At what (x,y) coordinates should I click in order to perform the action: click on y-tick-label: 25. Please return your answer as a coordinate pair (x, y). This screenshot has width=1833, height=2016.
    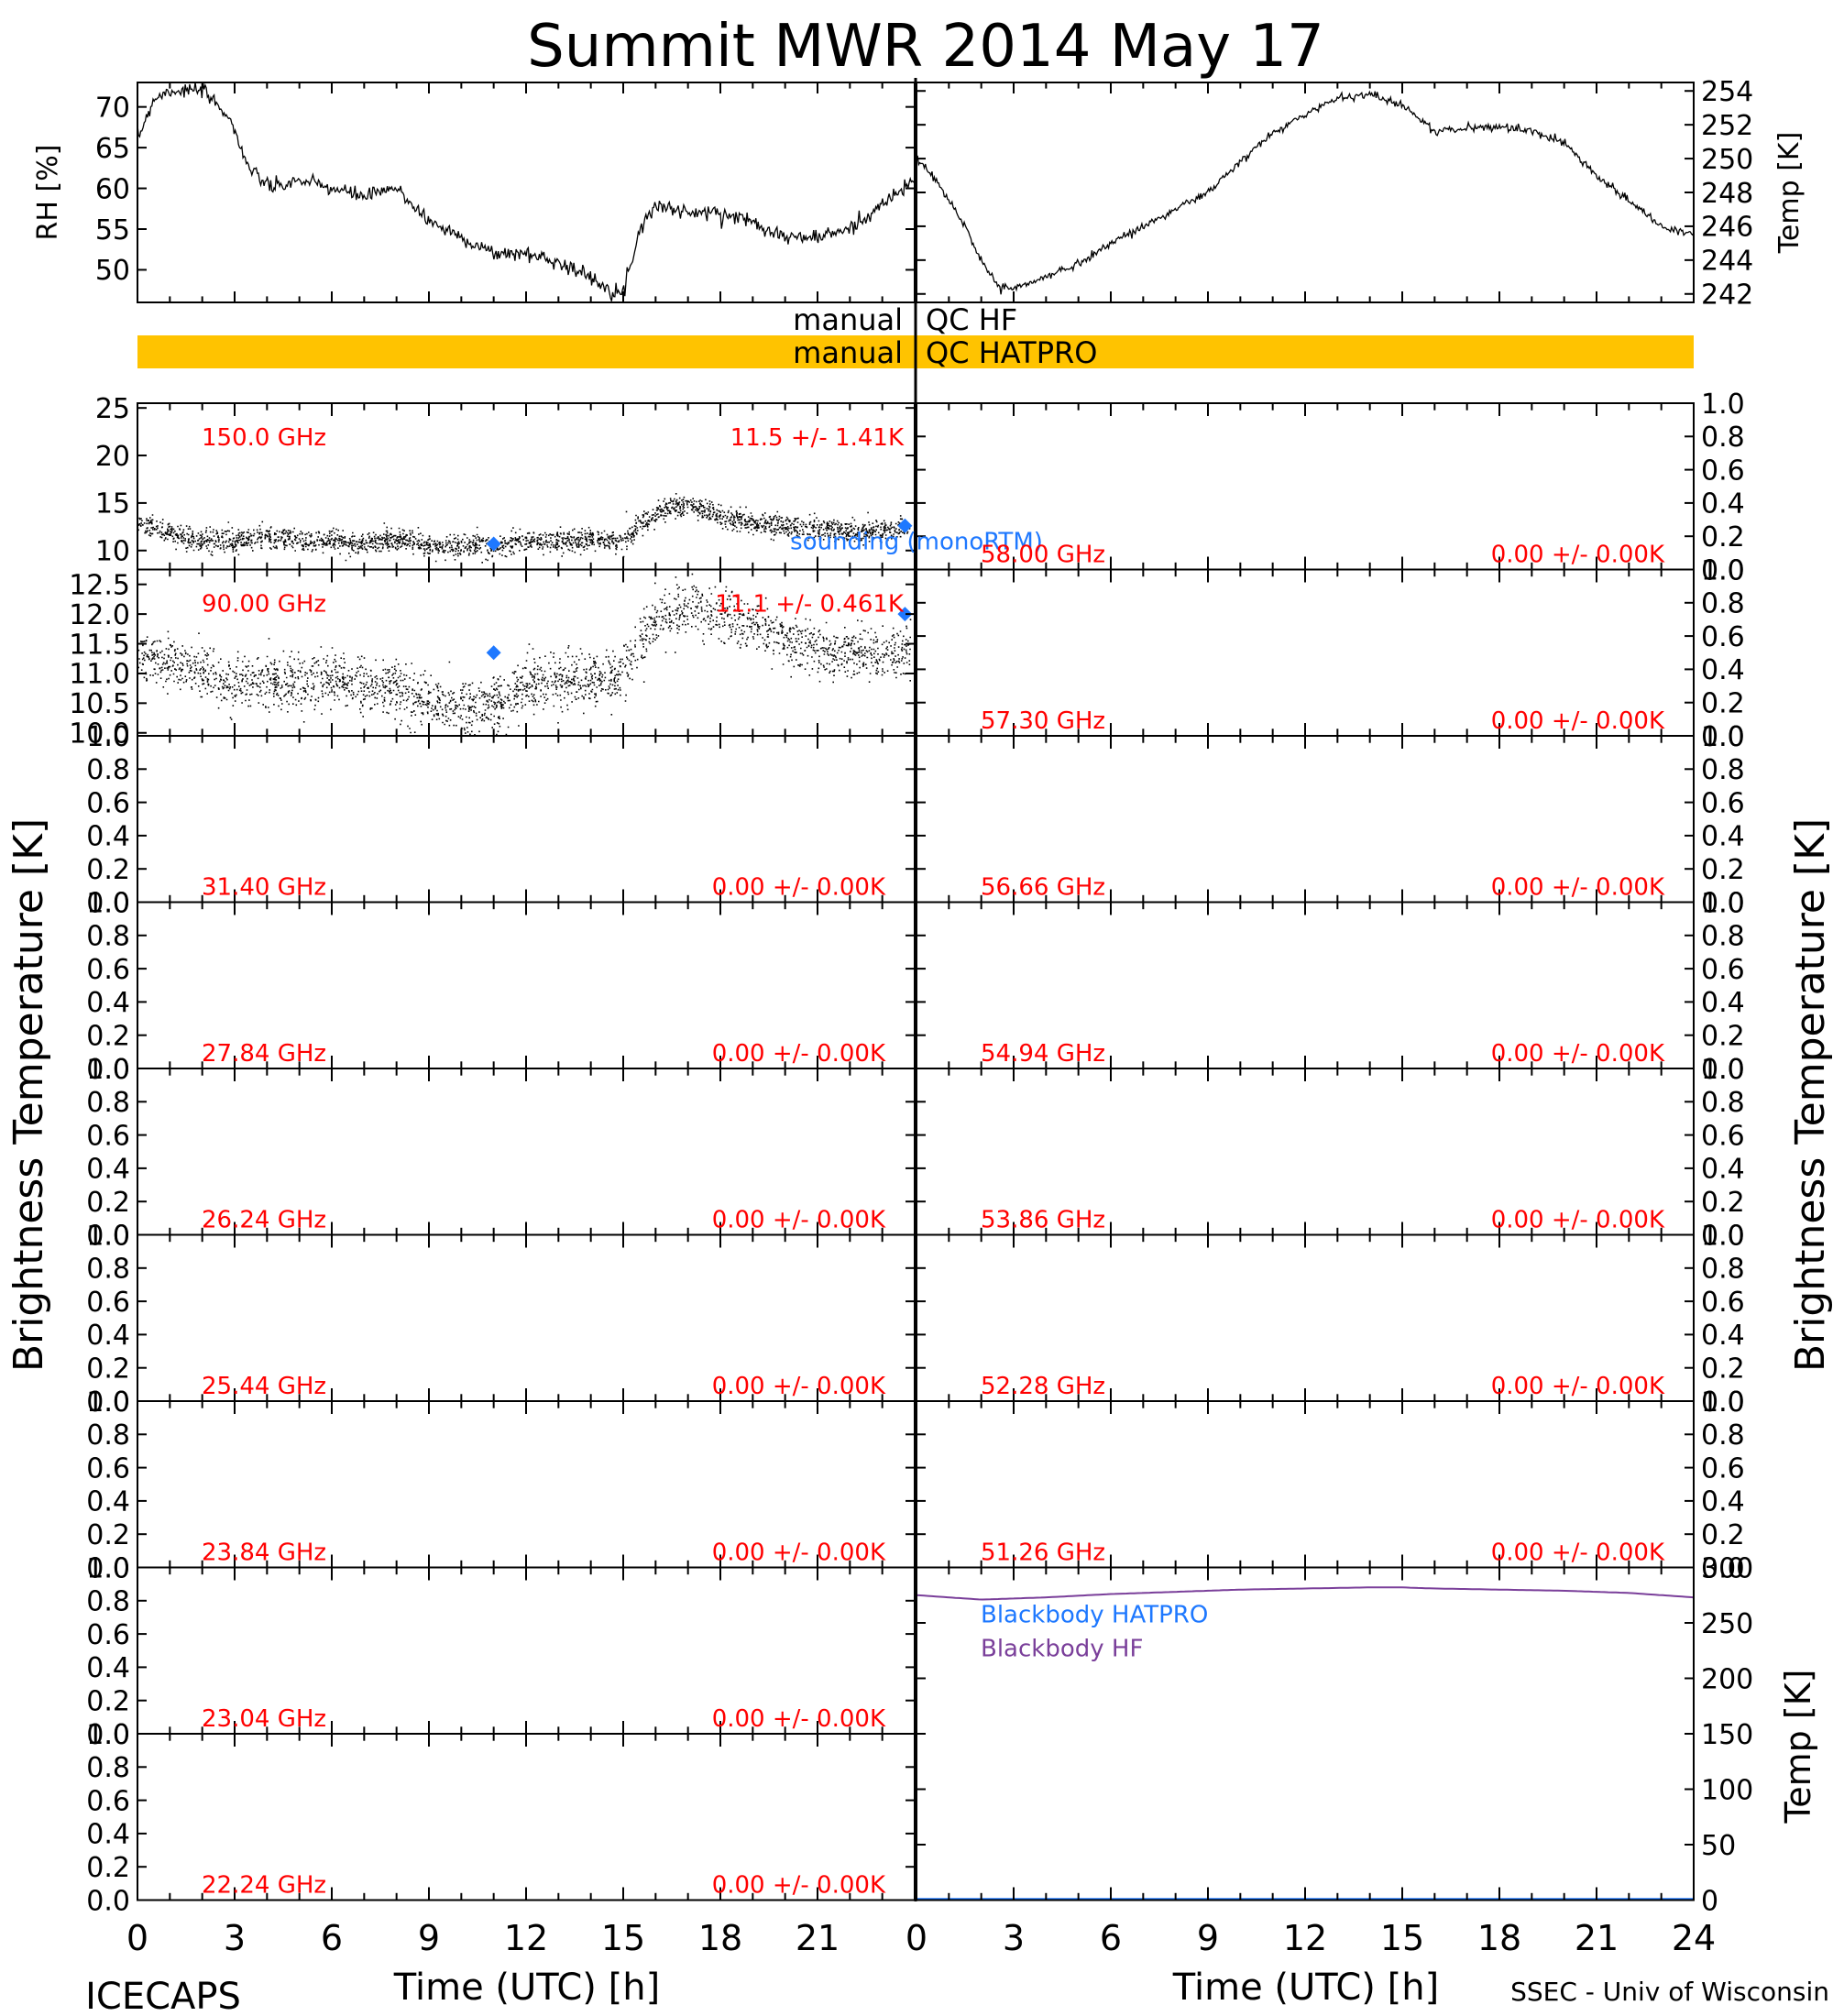
    Looking at the image, I should click on (112, 409).